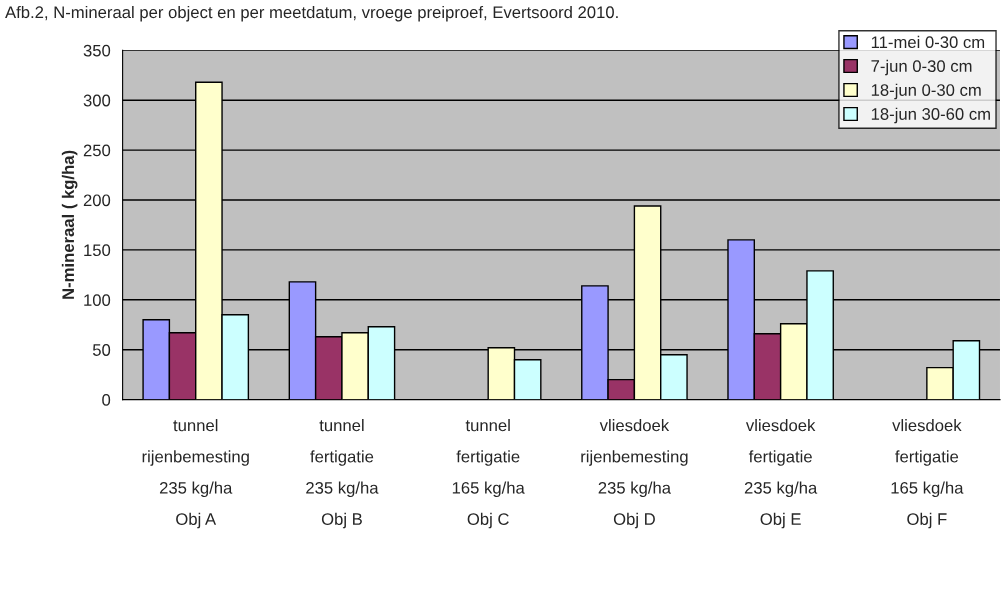 This screenshot has width=1005, height=592. What do you see at coordinates (97, 50) in the screenshot?
I see `y-tick-label: 350` at bounding box center [97, 50].